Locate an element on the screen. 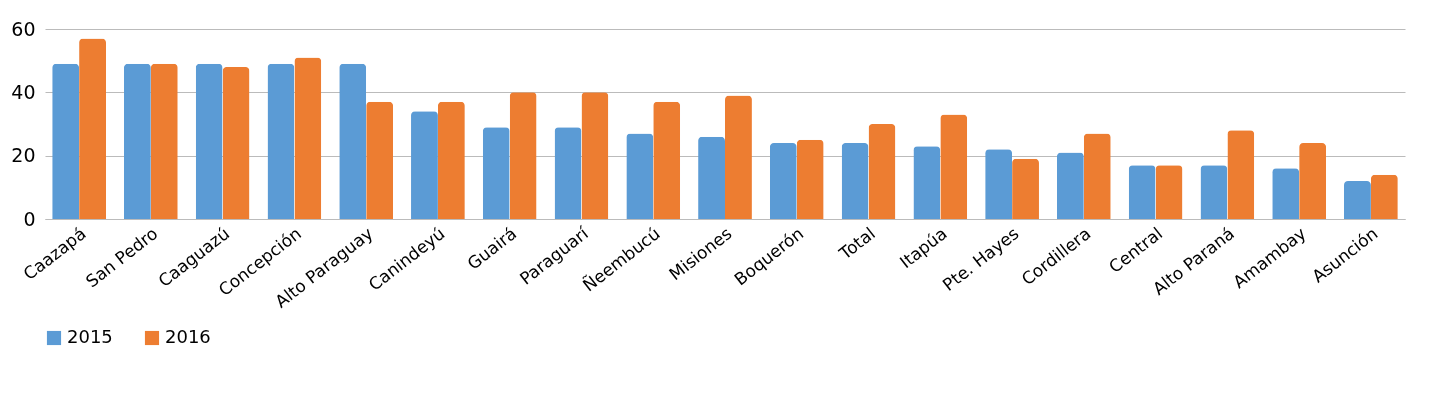 This screenshot has height=412, width=1454. y-tick-label: 60 is located at coordinates (23, 28).